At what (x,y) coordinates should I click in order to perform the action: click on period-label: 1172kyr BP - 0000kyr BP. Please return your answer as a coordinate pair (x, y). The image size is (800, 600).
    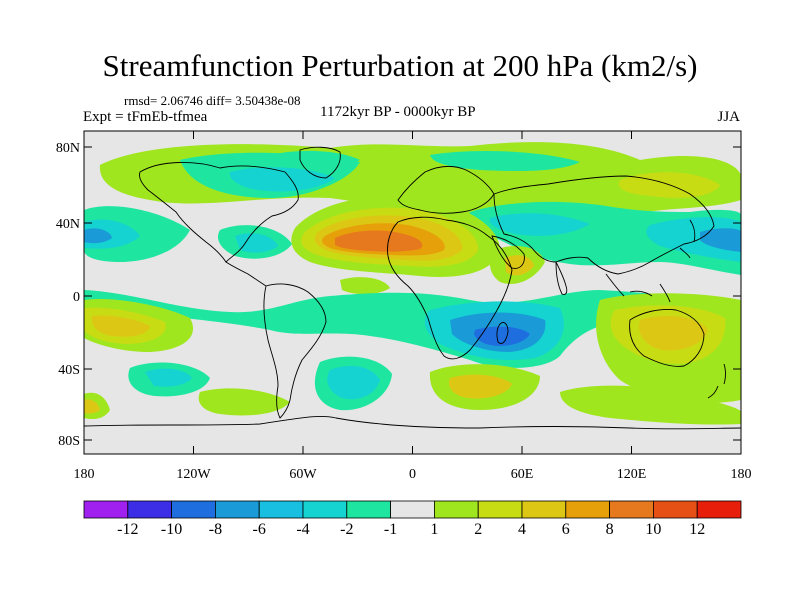
    Looking at the image, I should click on (398, 112).